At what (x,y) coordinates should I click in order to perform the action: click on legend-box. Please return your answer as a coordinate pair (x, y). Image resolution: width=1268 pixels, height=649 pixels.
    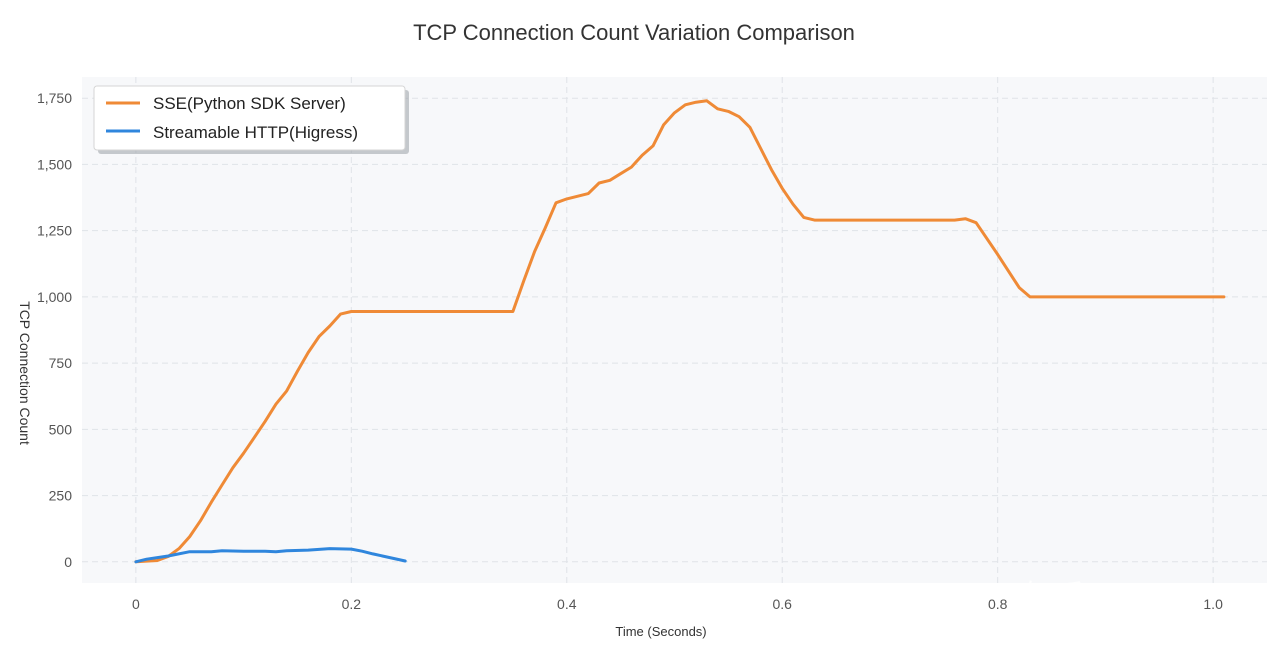
    Looking at the image, I should click on (249, 118).